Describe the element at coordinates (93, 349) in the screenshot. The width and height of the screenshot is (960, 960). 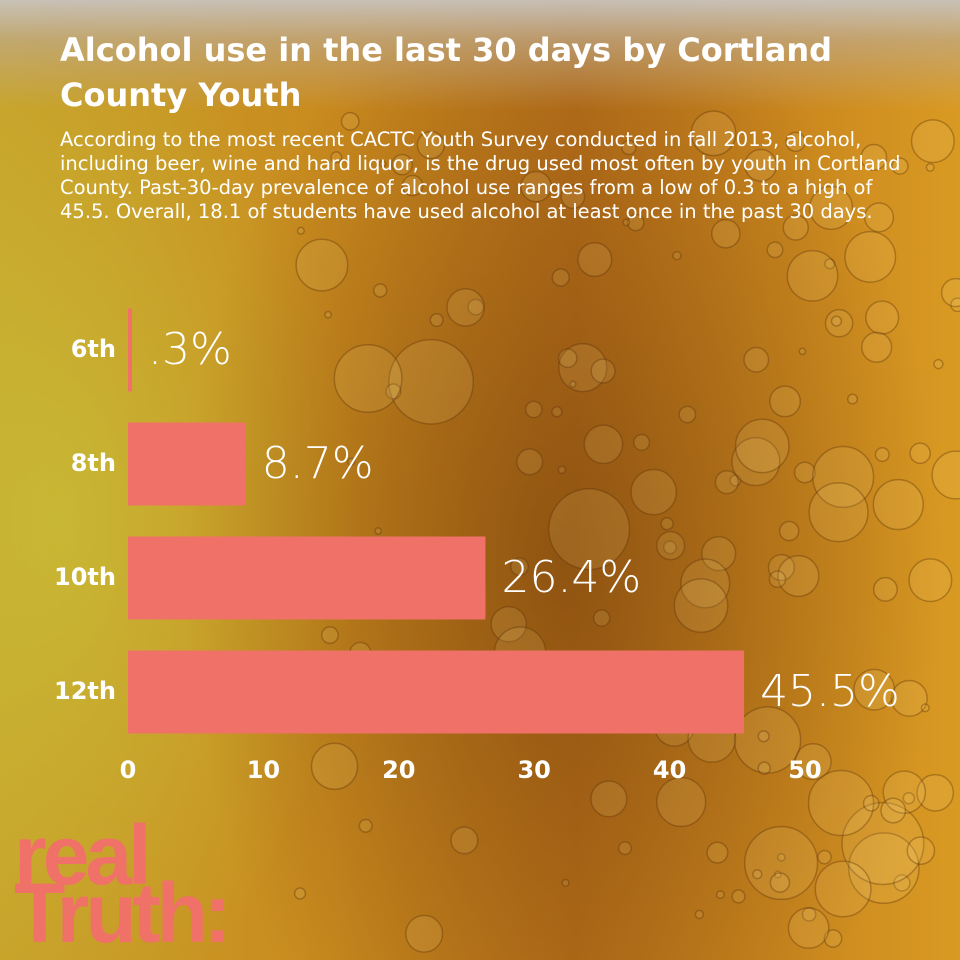
I see `y-tick-label: 6th` at that location.